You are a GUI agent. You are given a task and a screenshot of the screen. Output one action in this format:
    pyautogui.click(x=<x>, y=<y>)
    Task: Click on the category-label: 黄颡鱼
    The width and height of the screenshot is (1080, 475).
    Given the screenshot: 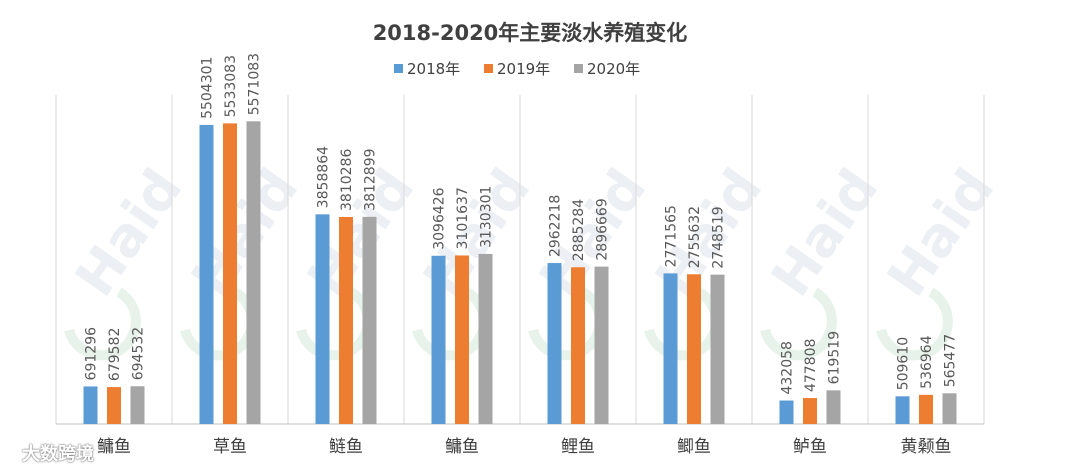 What is the action you would take?
    pyautogui.click(x=926, y=447)
    